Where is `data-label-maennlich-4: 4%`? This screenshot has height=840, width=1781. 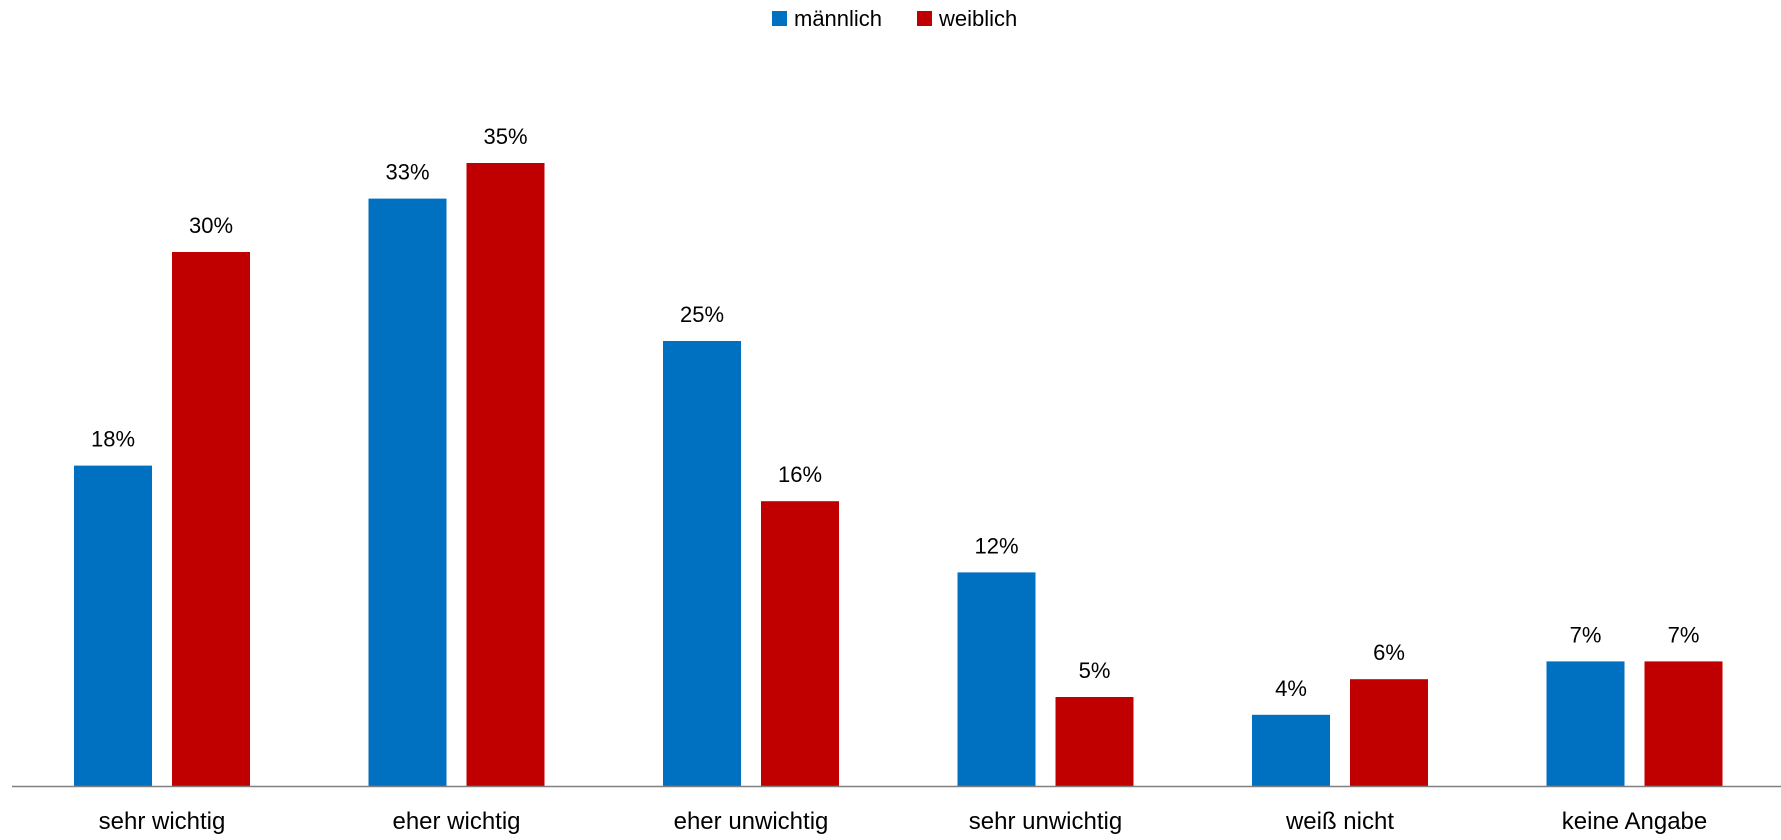
data-label-maennlich-4: 4% is located at coordinates (1291, 688).